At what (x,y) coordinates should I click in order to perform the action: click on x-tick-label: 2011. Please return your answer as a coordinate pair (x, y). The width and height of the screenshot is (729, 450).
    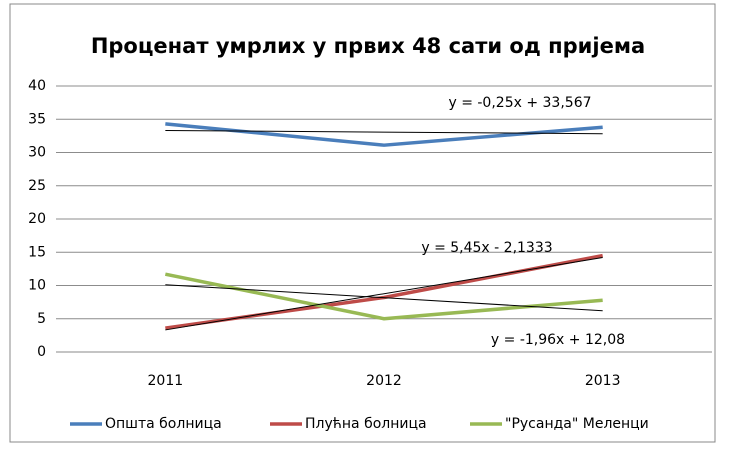
    Looking at the image, I should click on (166, 381).